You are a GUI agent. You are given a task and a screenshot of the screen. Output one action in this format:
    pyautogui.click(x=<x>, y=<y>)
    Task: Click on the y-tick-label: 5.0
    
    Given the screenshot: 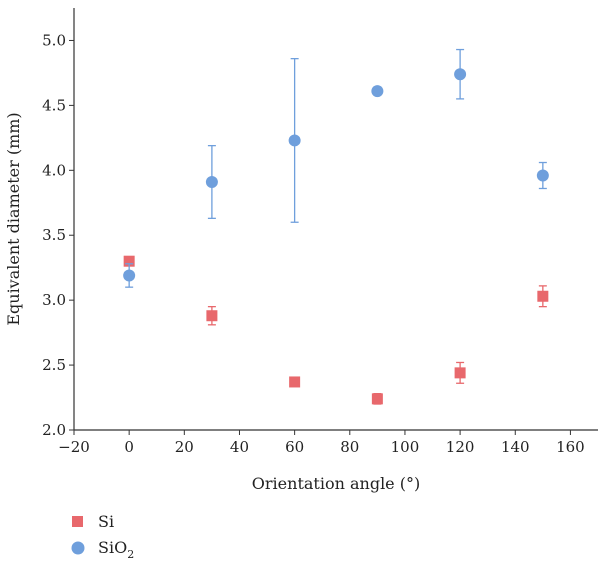 What is the action you would take?
    pyautogui.click(x=54, y=40)
    